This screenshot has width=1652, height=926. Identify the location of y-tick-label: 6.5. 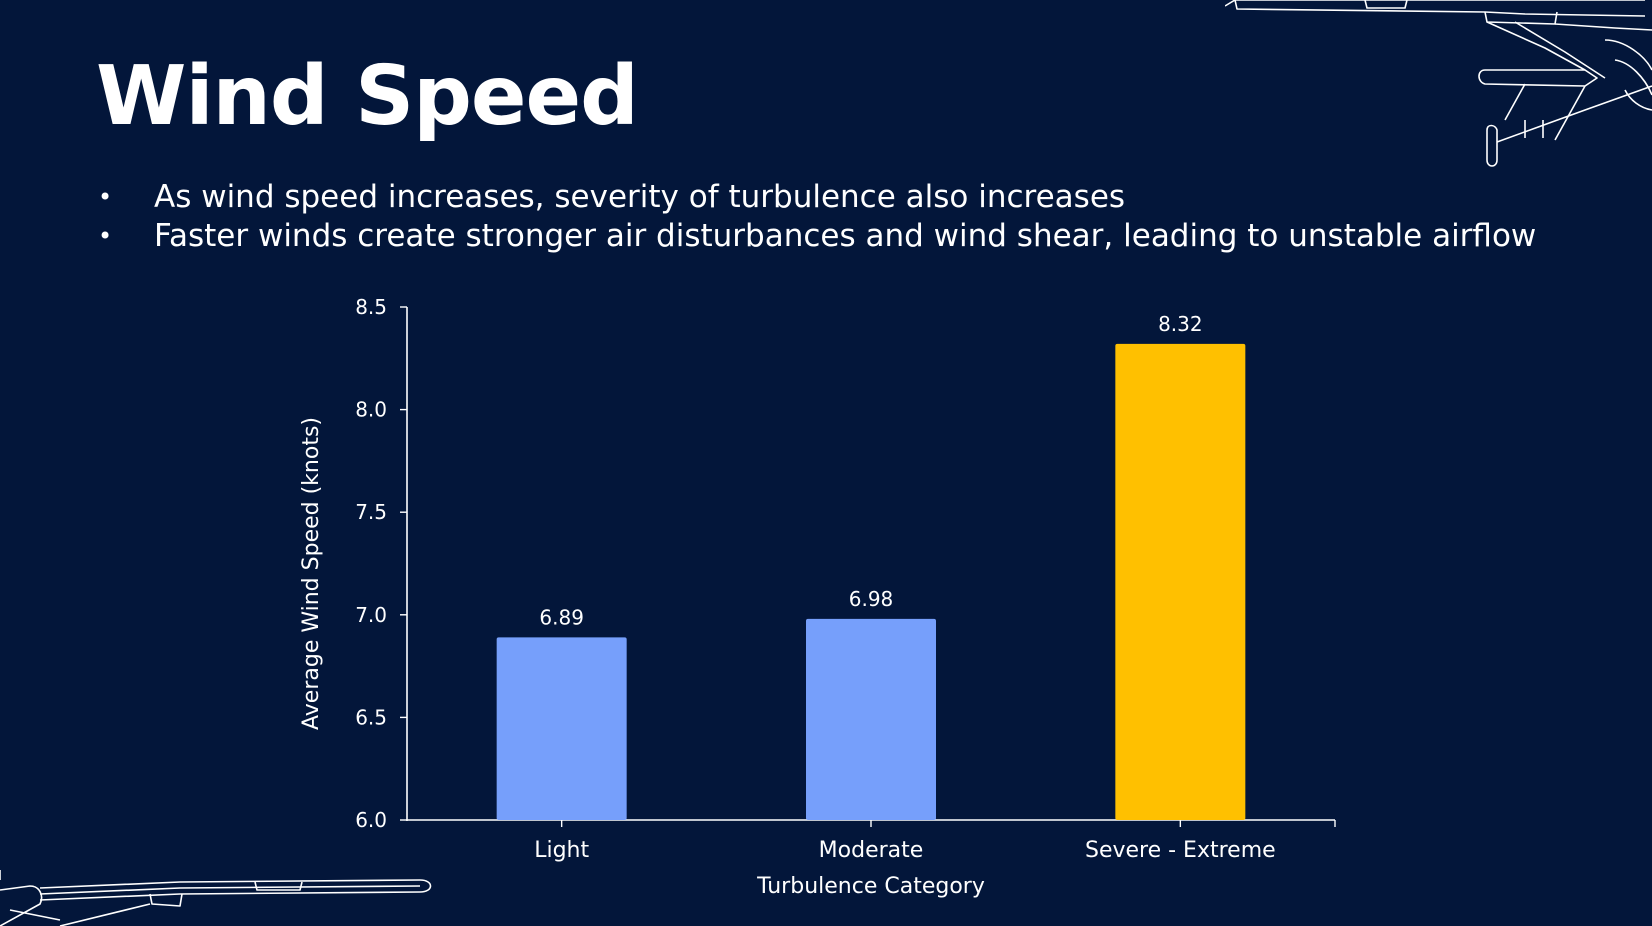
(371, 717).